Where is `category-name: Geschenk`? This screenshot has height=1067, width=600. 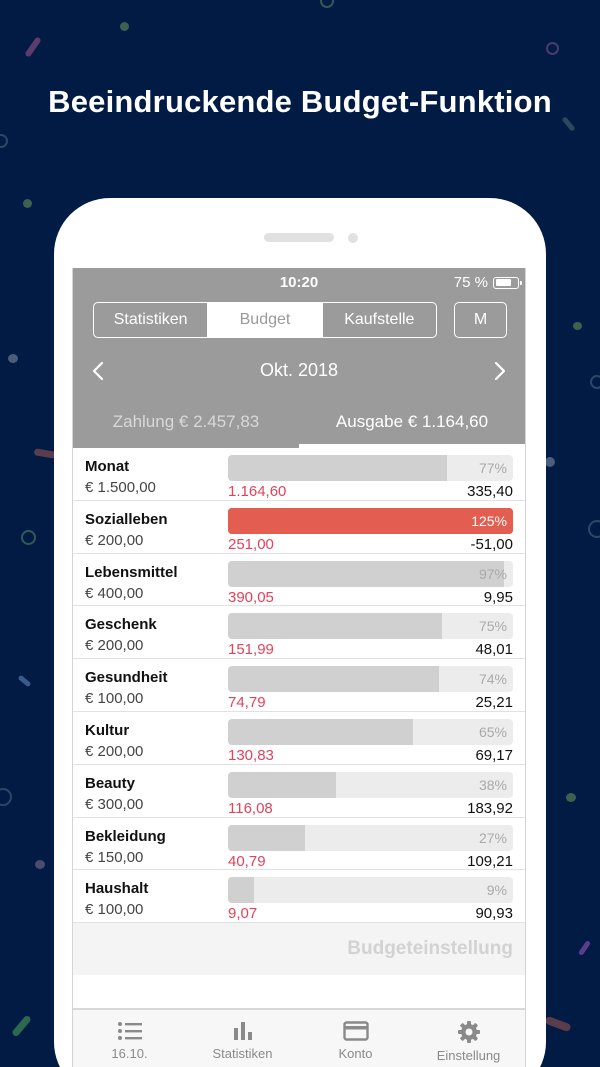 category-name: Geschenk is located at coordinates (121, 625).